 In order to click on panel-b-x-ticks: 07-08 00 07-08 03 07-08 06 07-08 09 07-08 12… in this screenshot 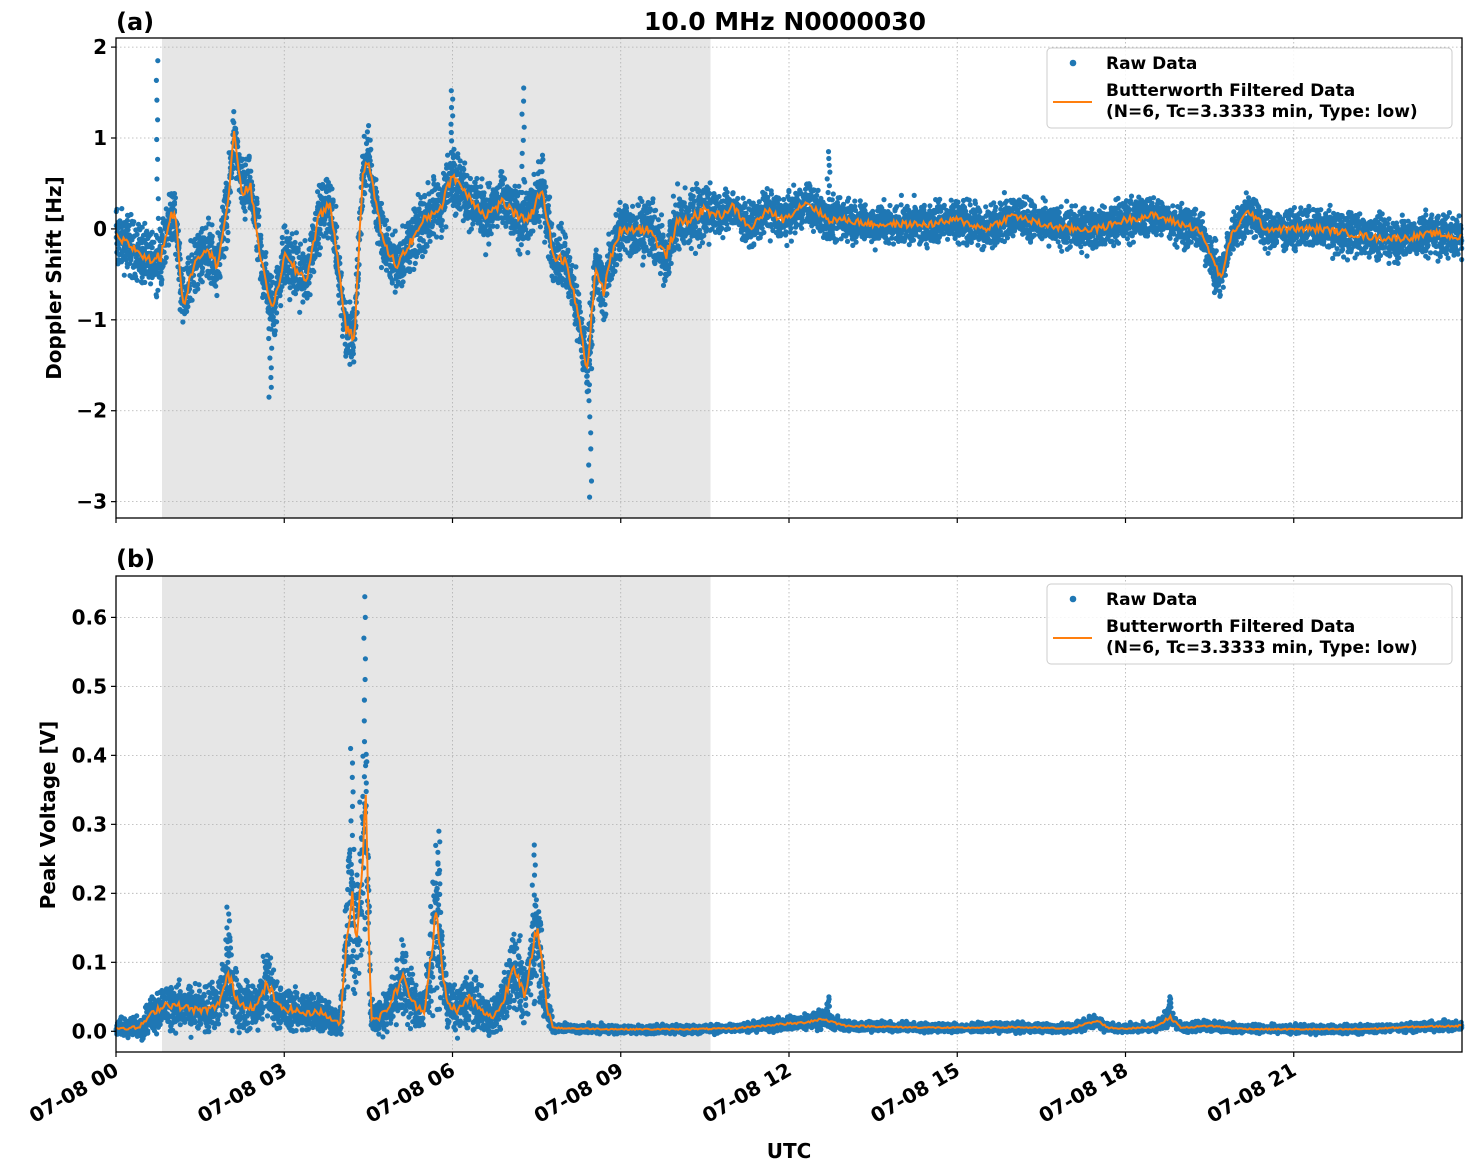, I will do `click(662, 1090)`.